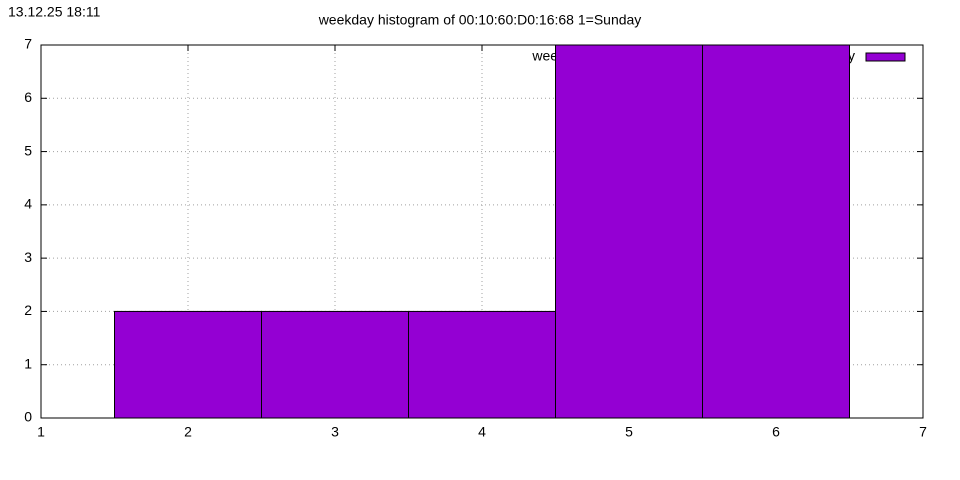  I want to click on x-tick-label: 5, so click(629, 432).